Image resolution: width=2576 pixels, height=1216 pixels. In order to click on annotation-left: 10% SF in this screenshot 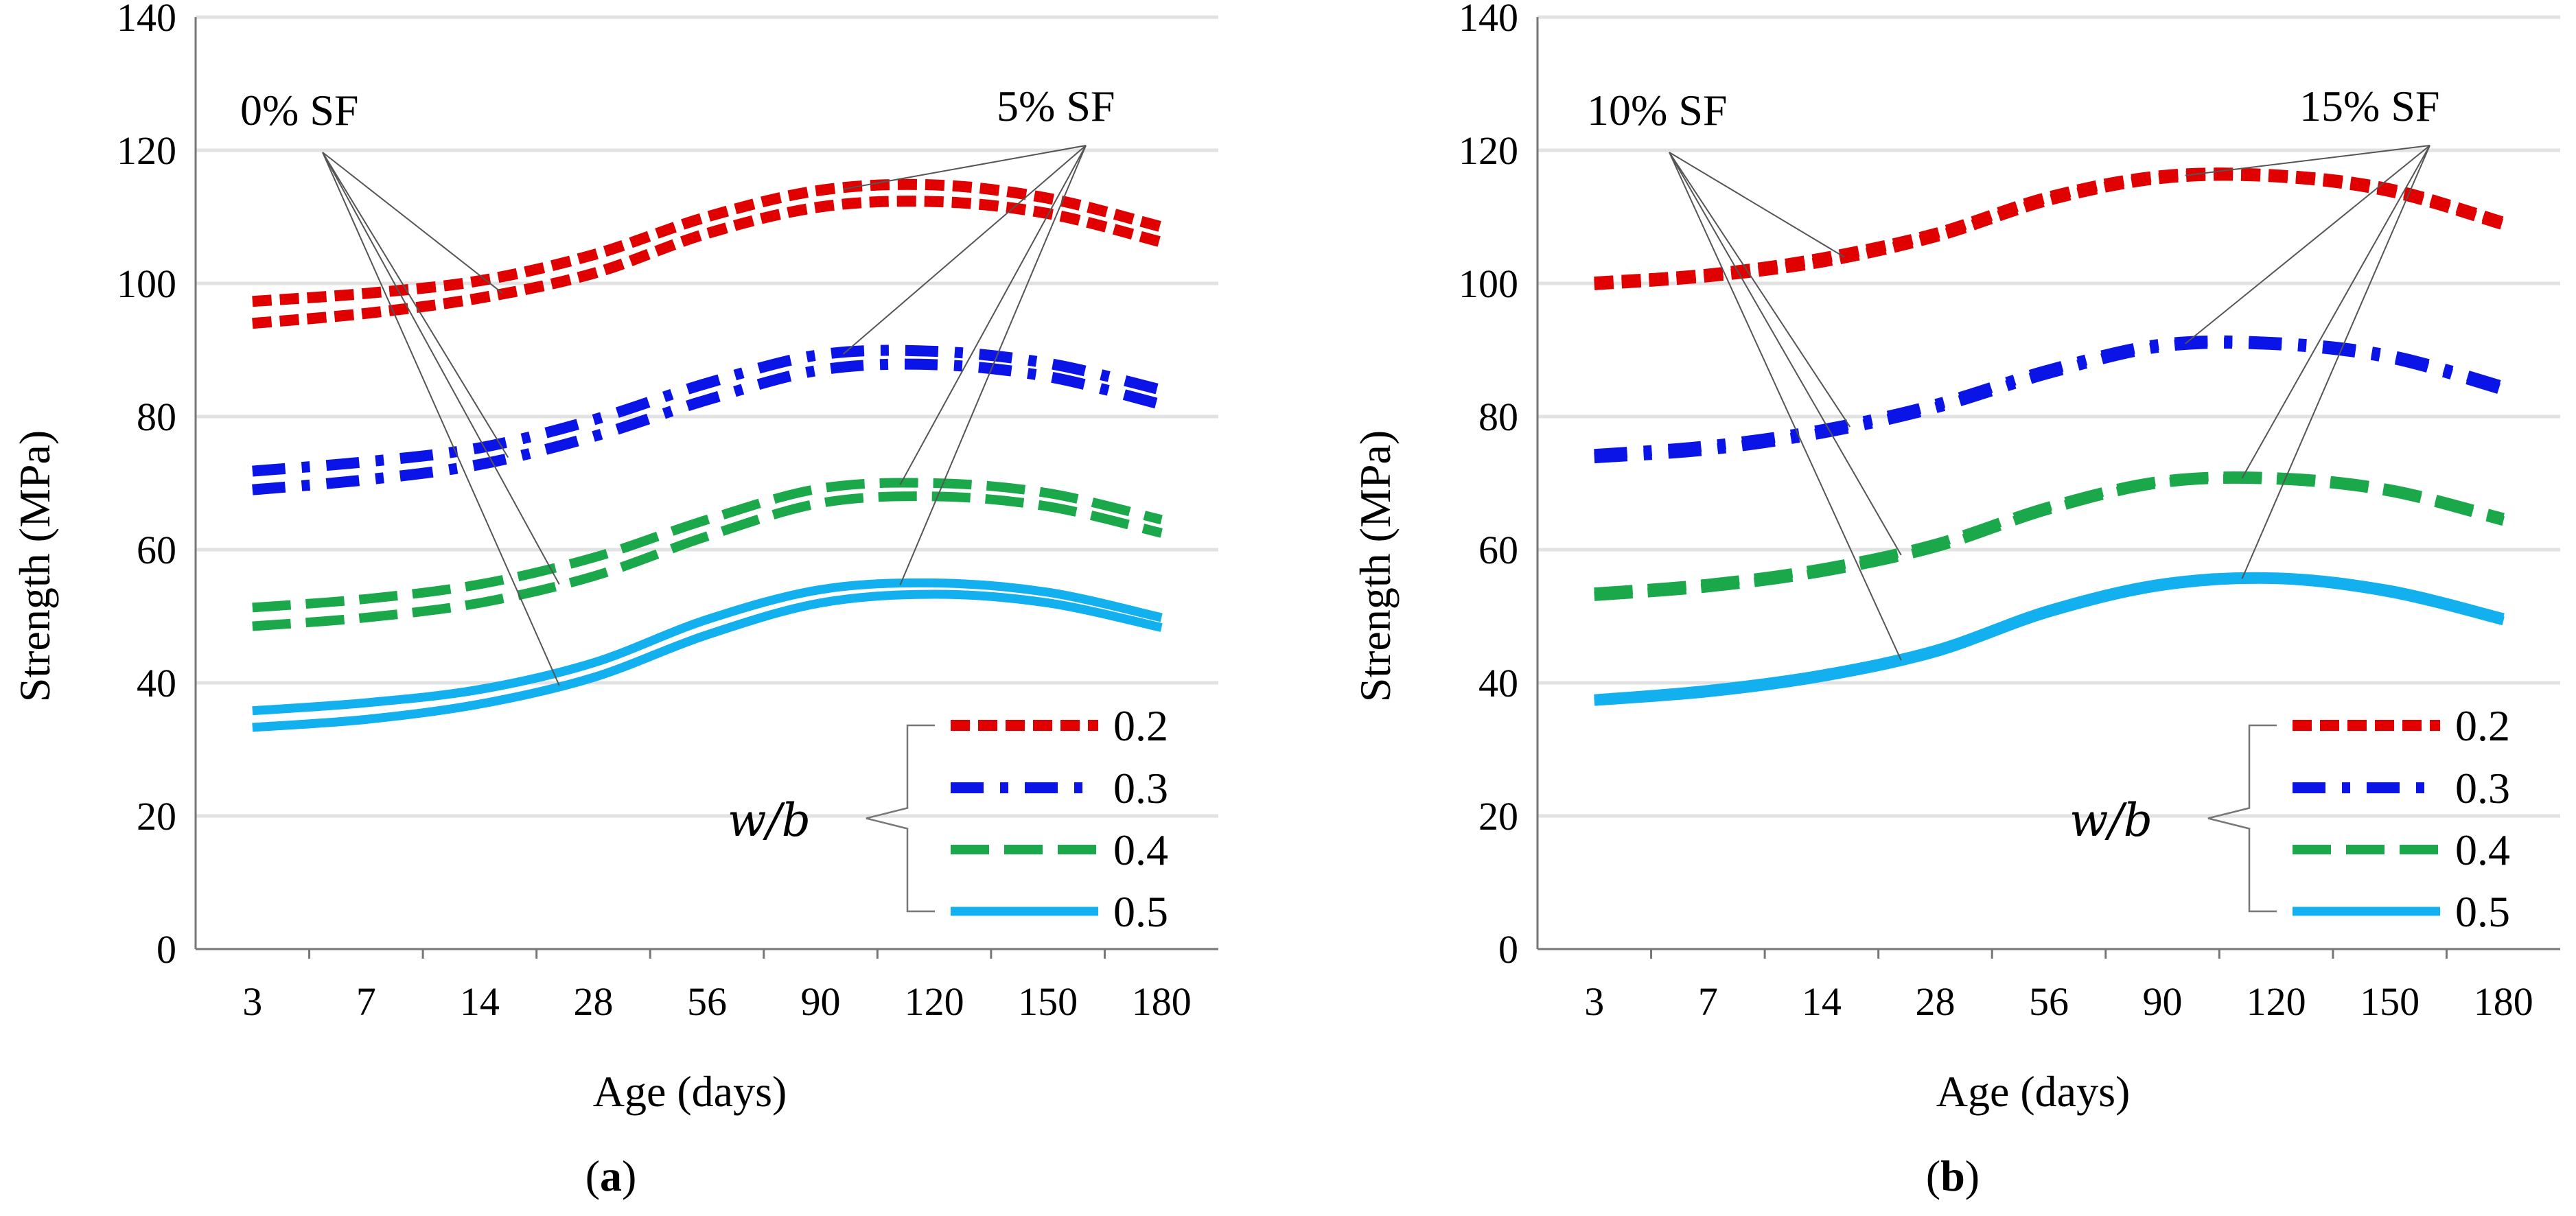, I will do `click(1657, 110)`.